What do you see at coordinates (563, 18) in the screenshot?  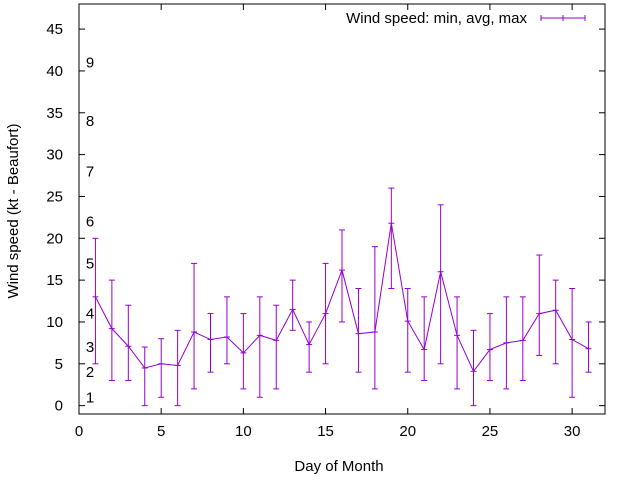 I see `legend-sample` at bounding box center [563, 18].